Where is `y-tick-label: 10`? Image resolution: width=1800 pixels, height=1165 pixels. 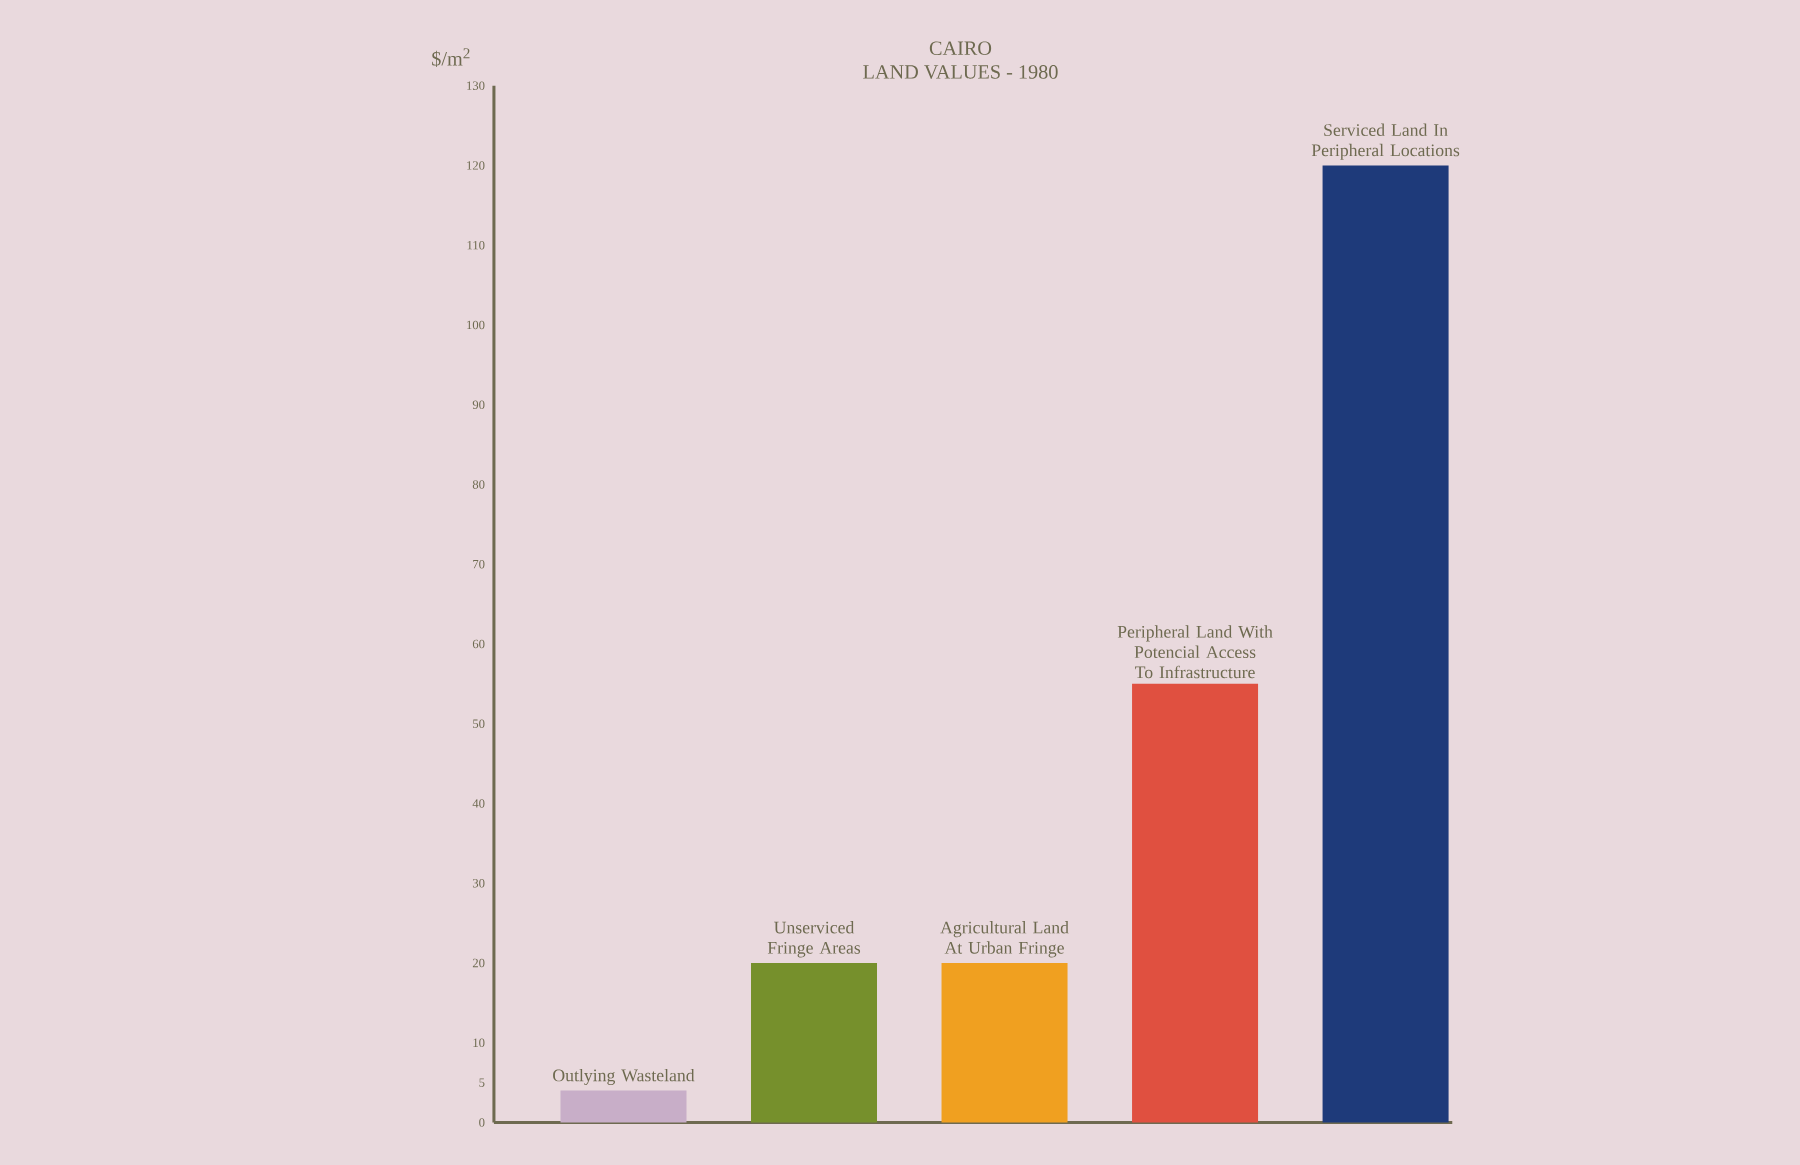
y-tick-label: 10 is located at coordinates (479, 1043).